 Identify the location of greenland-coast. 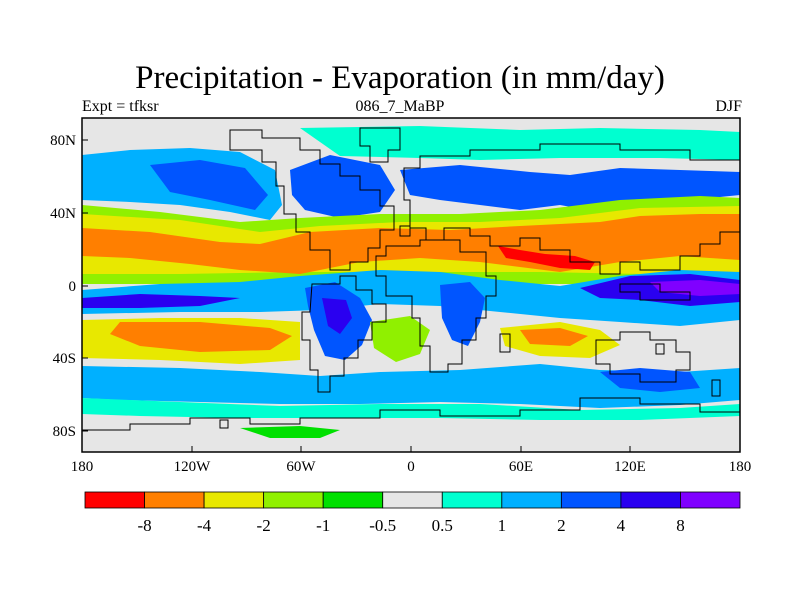
(380, 145).